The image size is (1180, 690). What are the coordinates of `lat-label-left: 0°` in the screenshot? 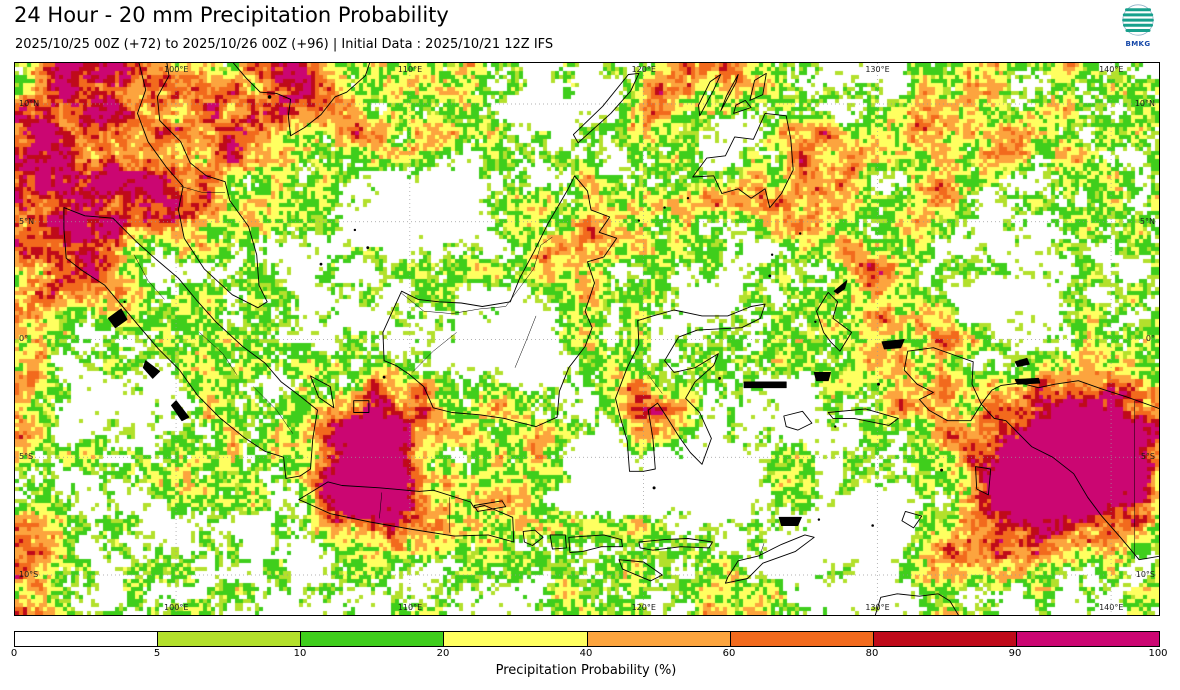 It's located at (24, 339).